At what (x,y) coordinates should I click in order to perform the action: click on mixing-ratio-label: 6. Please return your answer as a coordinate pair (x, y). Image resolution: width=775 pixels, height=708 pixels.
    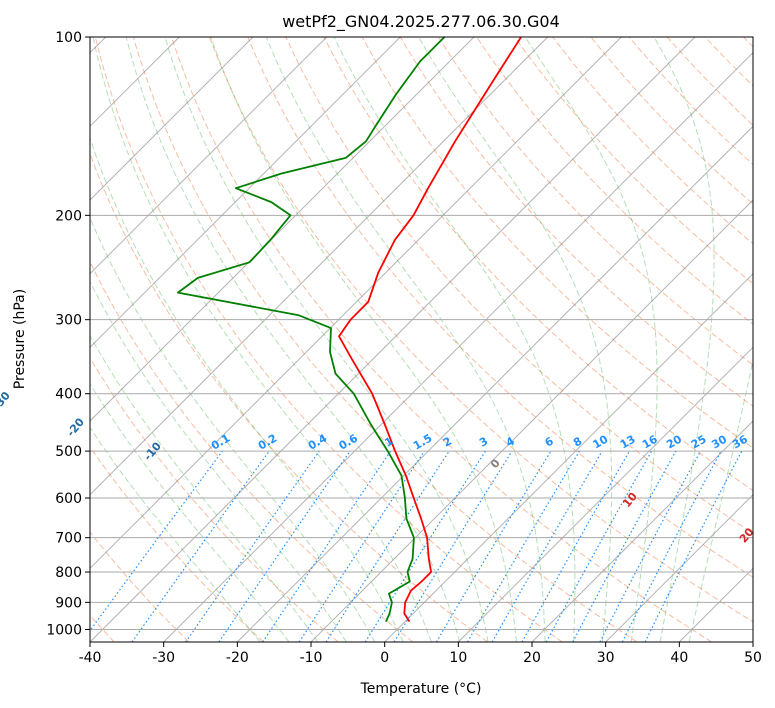
    Looking at the image, I should click on (549, 441).